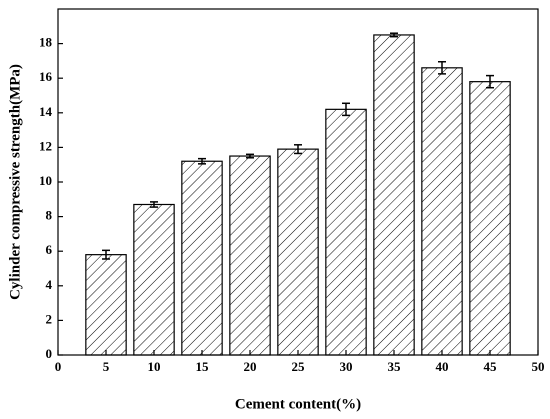 The height and width of the screenshot is (419, 550). What do you see at coordinates (203, 366) in the screenshot?
I see `x-tick-label: 15` at bounding box center [203, 366].